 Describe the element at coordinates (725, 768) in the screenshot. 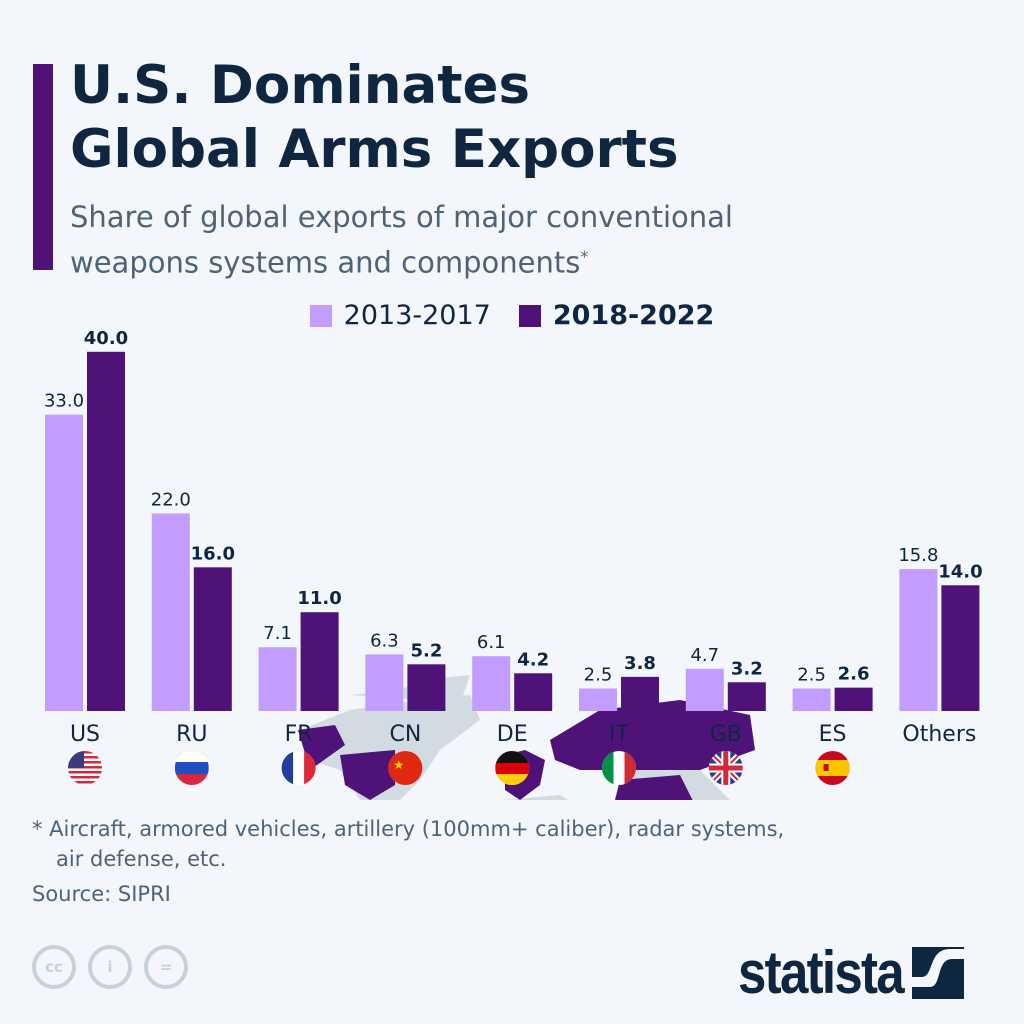

I see `flag-cross-red` at that location.